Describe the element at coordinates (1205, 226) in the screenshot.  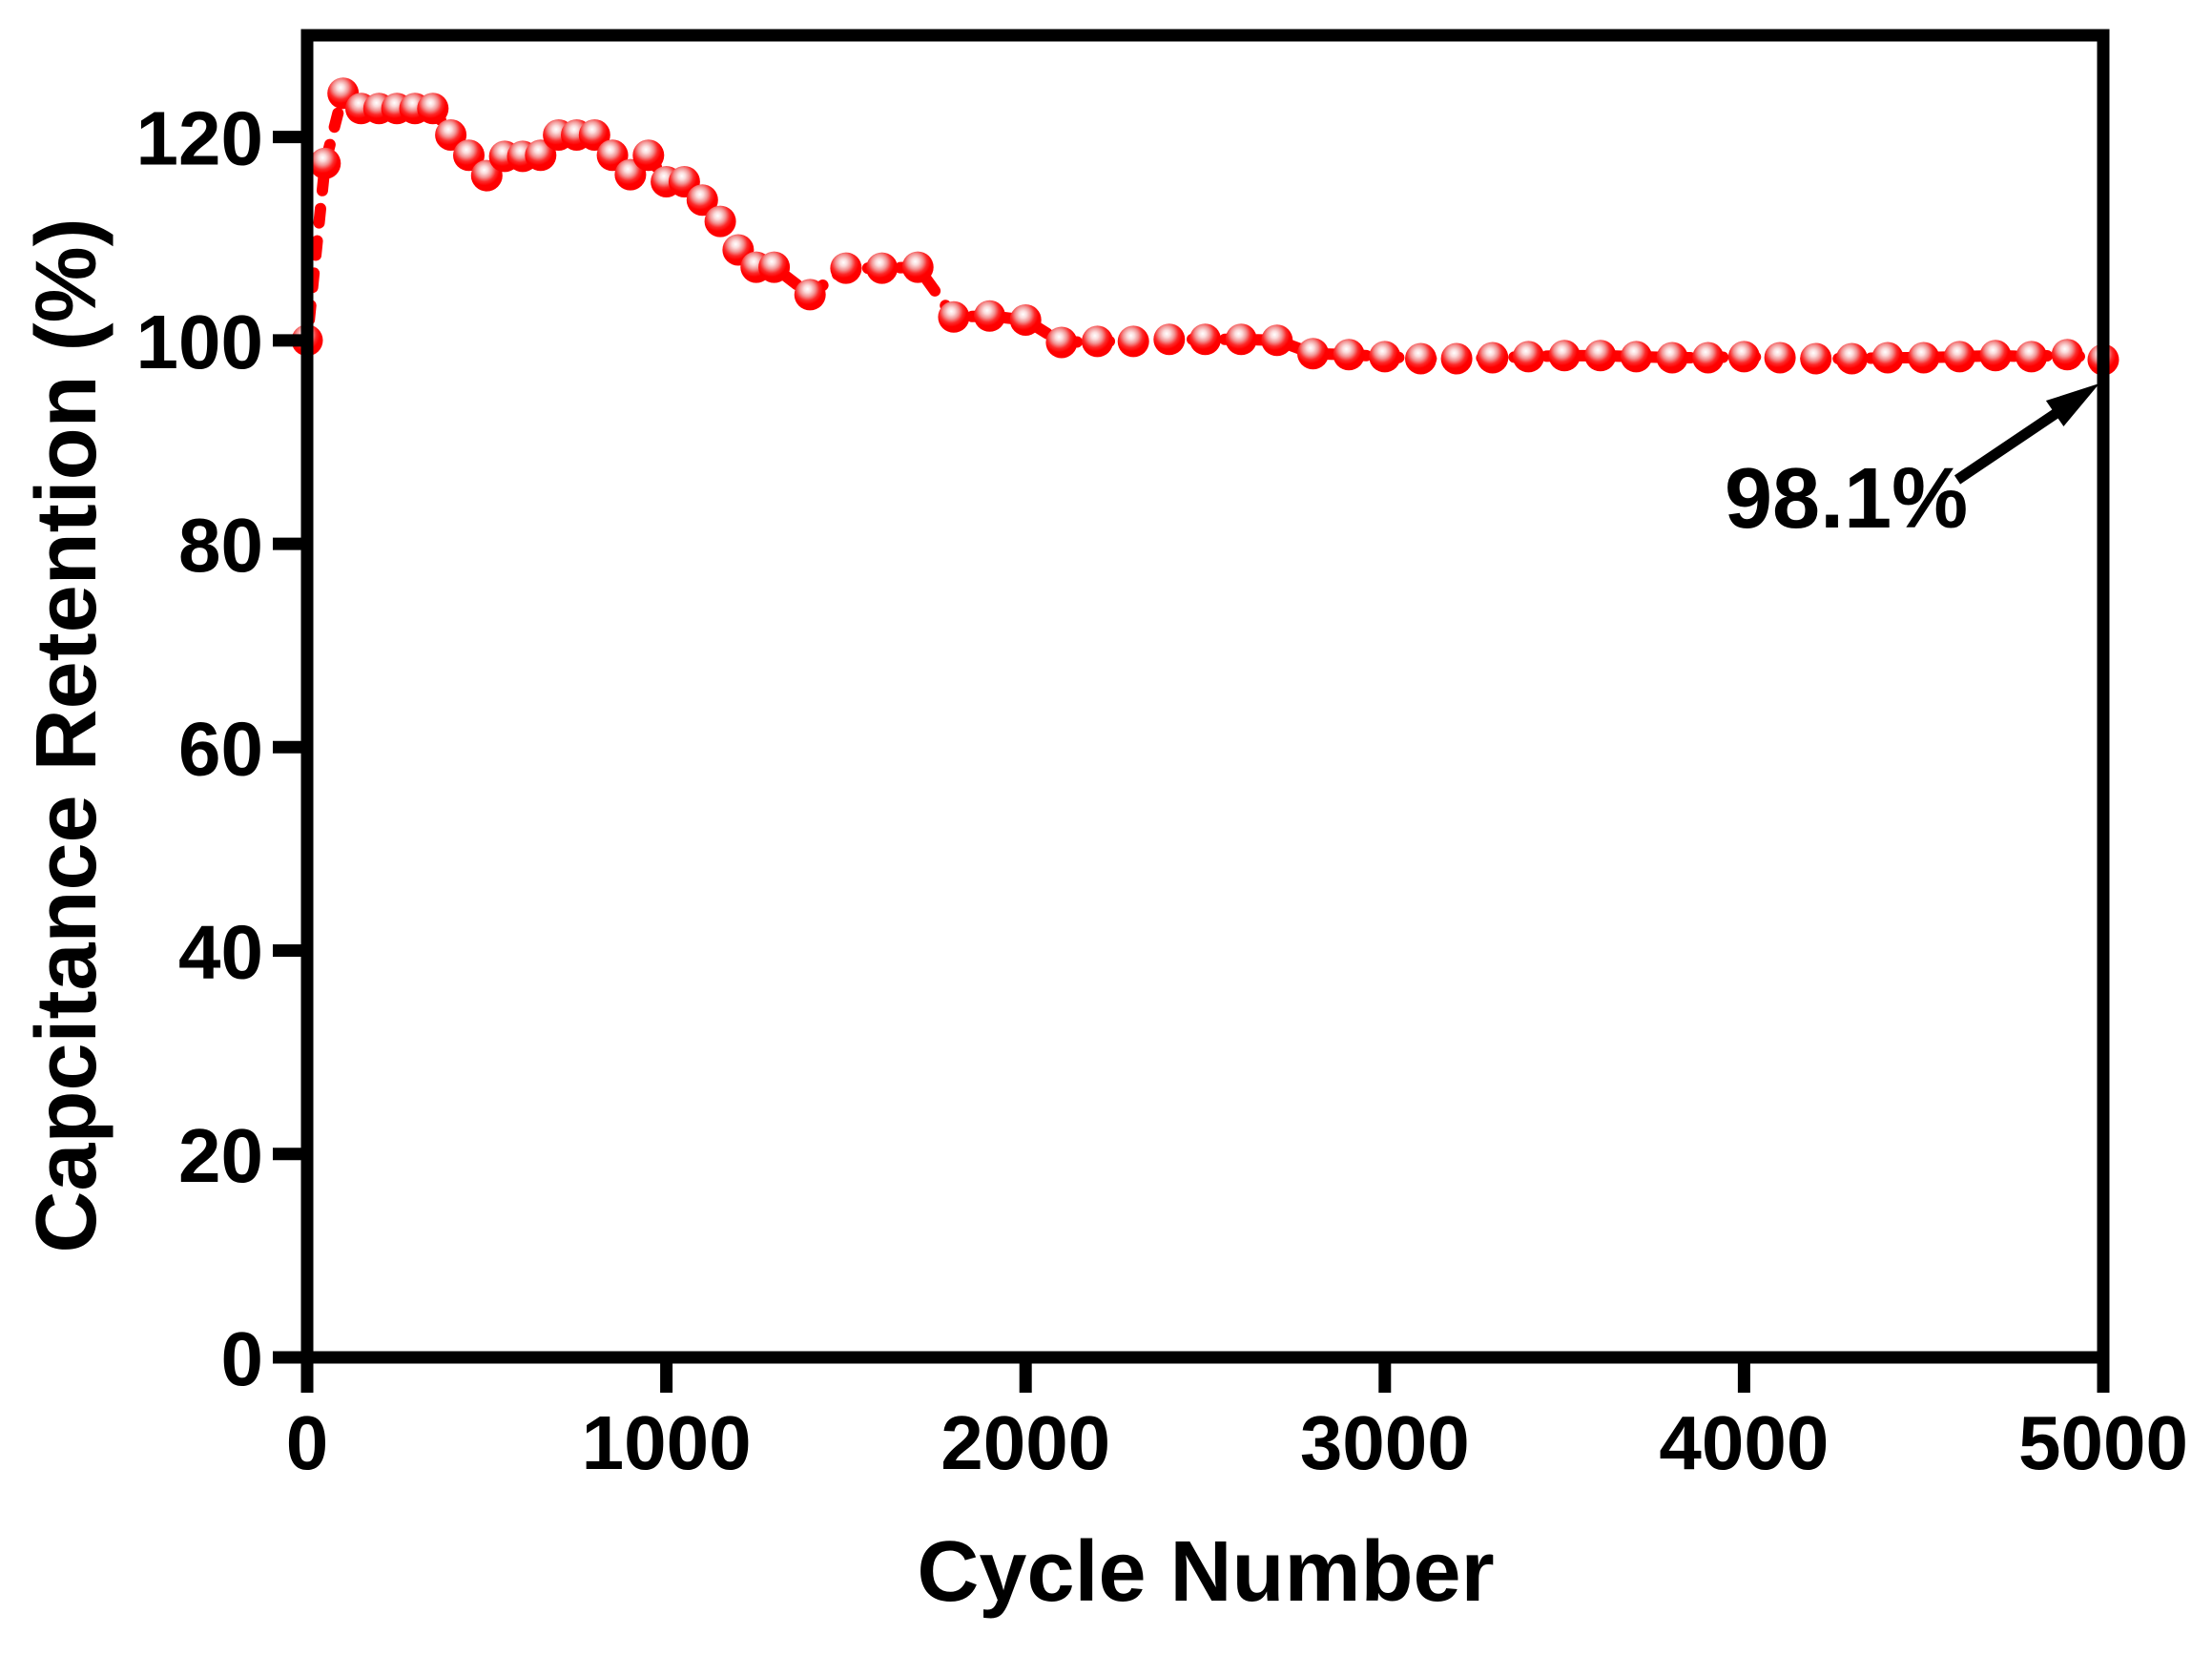
I see `data-points` at that location.